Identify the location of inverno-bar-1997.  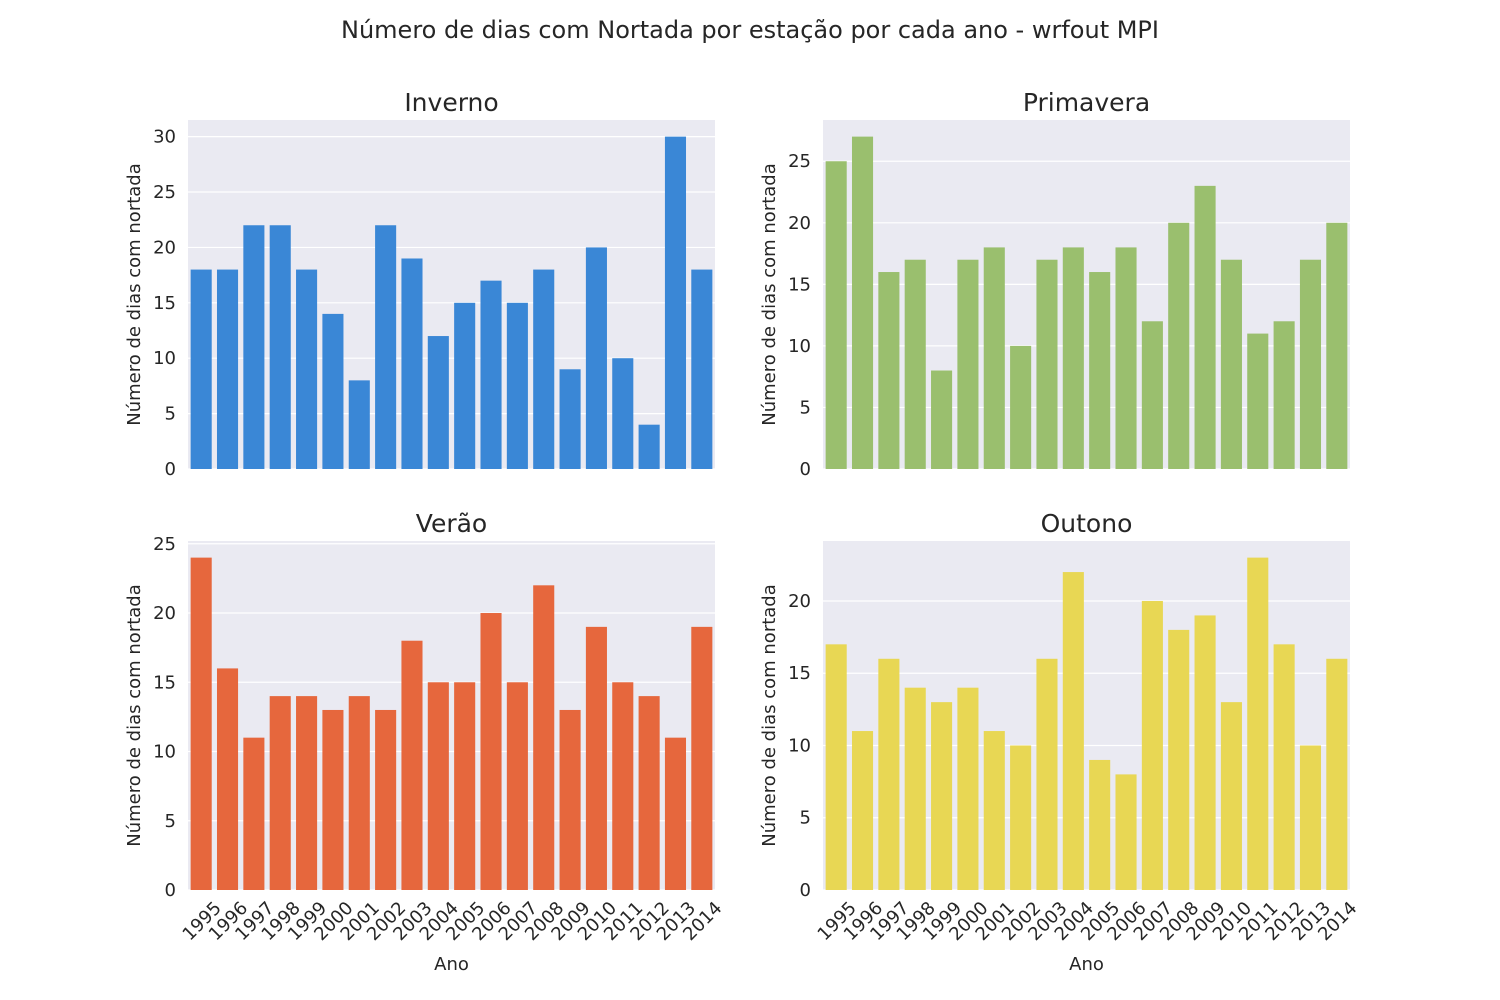
(254, 347).